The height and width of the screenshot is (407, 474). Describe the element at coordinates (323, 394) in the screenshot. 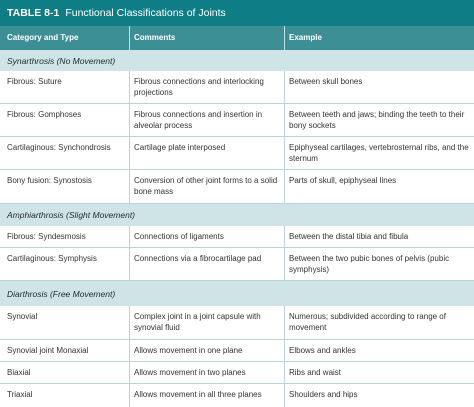

I see `cell-example: Shoulders and hips` at that location.